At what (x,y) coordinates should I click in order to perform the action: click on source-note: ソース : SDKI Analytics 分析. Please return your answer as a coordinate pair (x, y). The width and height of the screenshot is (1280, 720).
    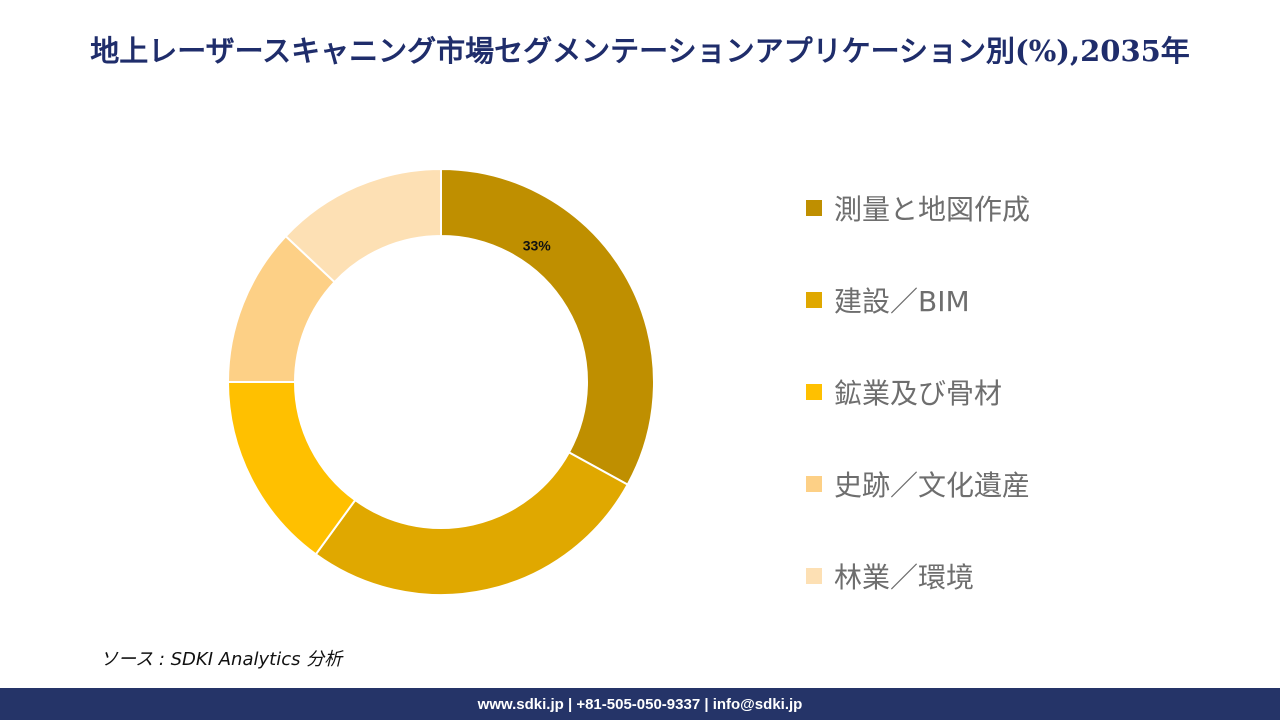
    Looking at the image, I should click on (221, 659).